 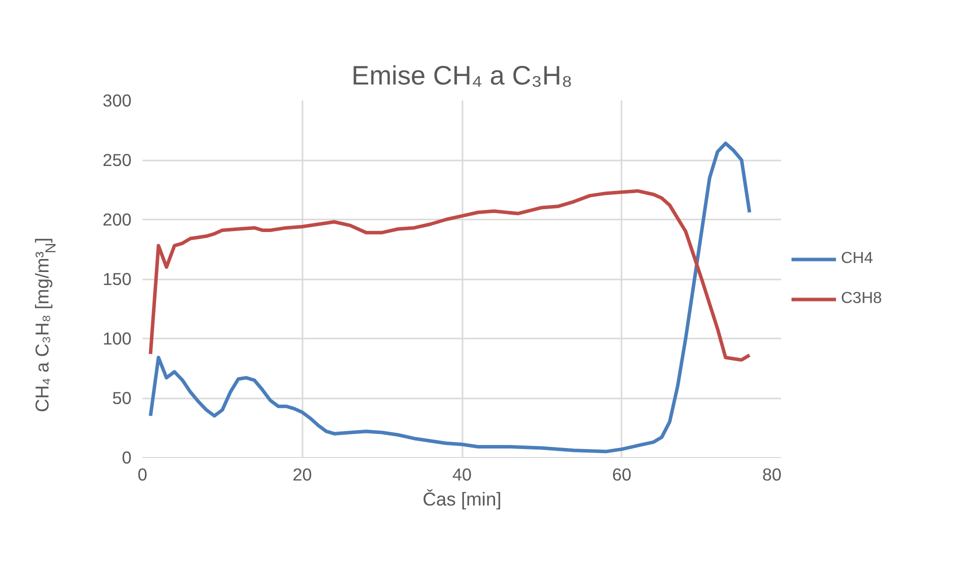 I want to click on x-axis-title: Čas [min], so click(x=462, y=499).